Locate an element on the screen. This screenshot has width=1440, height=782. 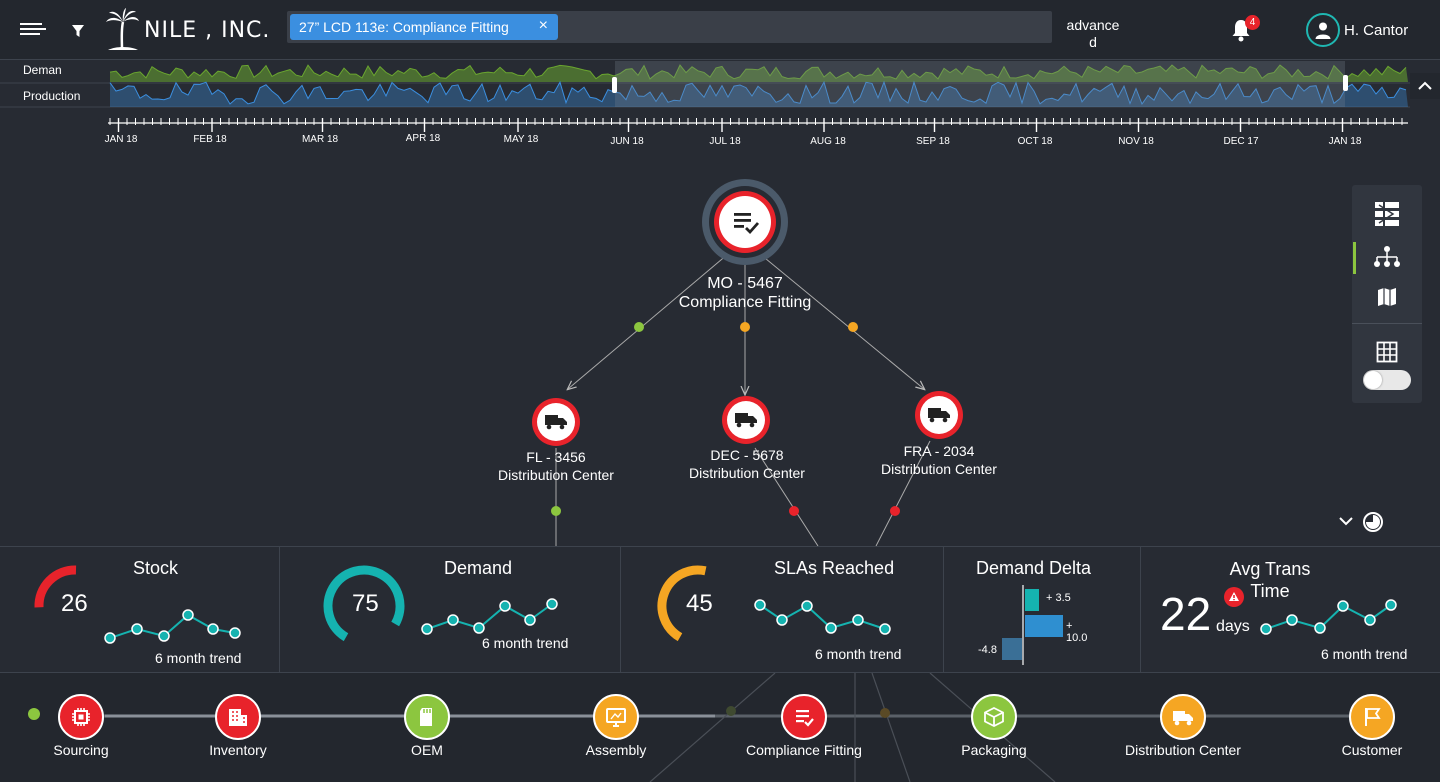
timeline-month-label: DEC 17 is located at coordinates (1241, 141).